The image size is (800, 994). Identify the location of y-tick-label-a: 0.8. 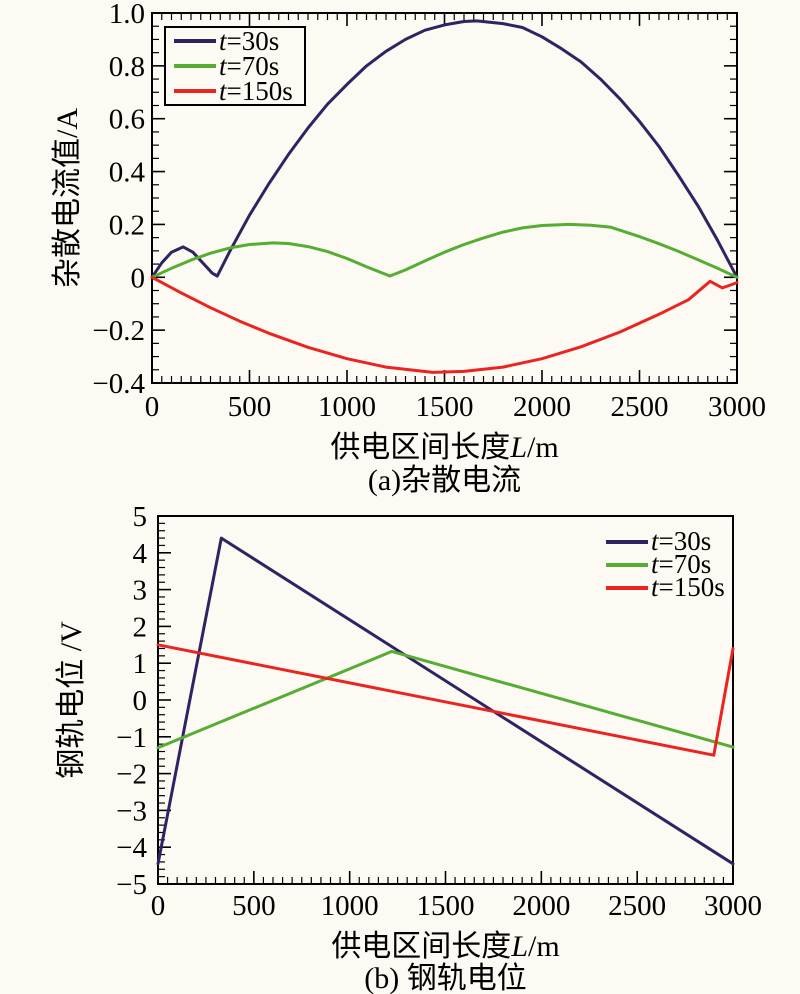
(127, 67).